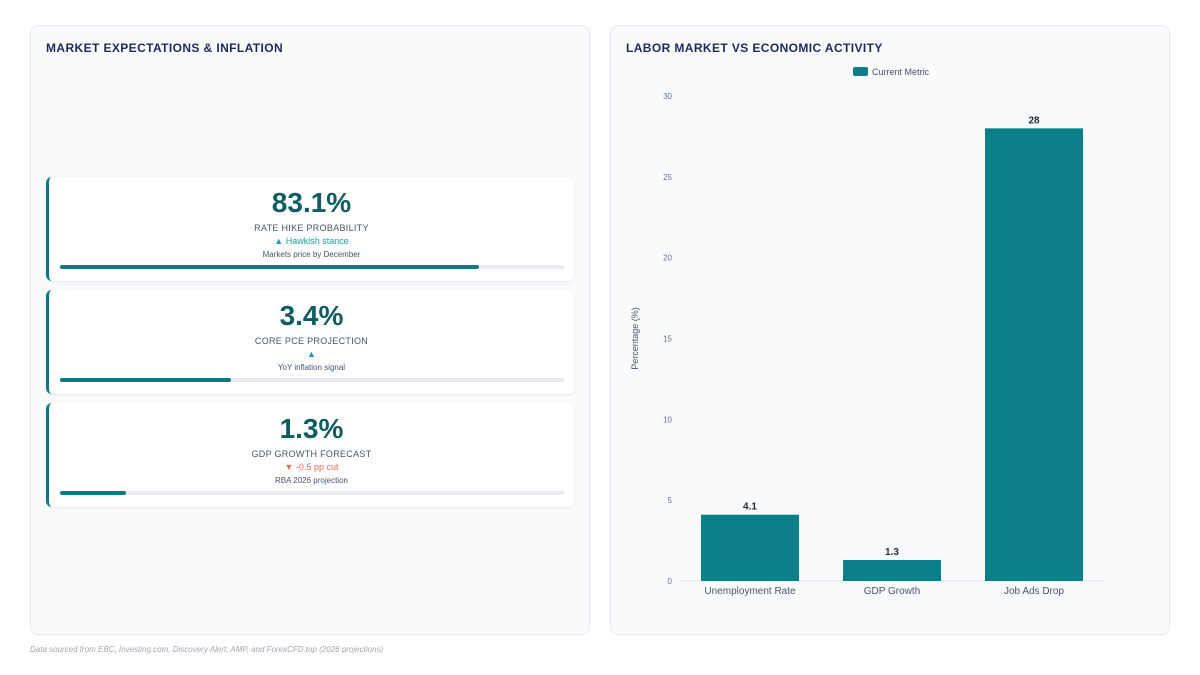 The width and height of the screenshot is (1200, 675). What do you see at coordinates (311, 367) in the screenshot?
I see `kpi-note: YoY inflation signal` at bounding box center [311, 367].